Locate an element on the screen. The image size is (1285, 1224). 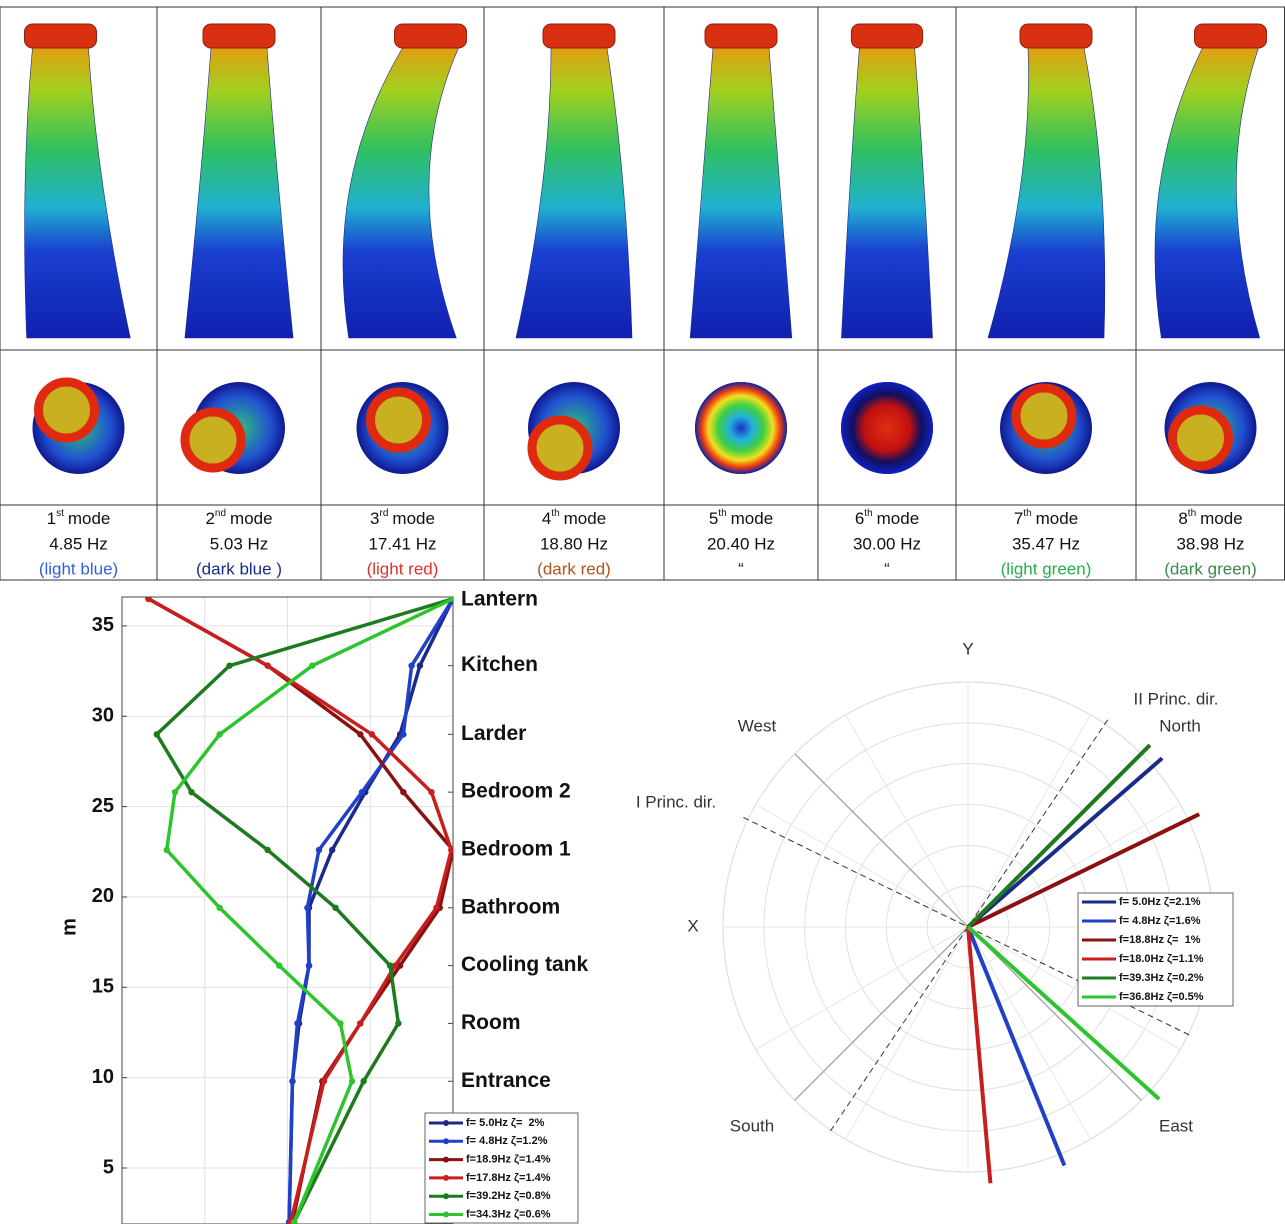
floor-label: Entrance is located at coordinates (506, 1080).